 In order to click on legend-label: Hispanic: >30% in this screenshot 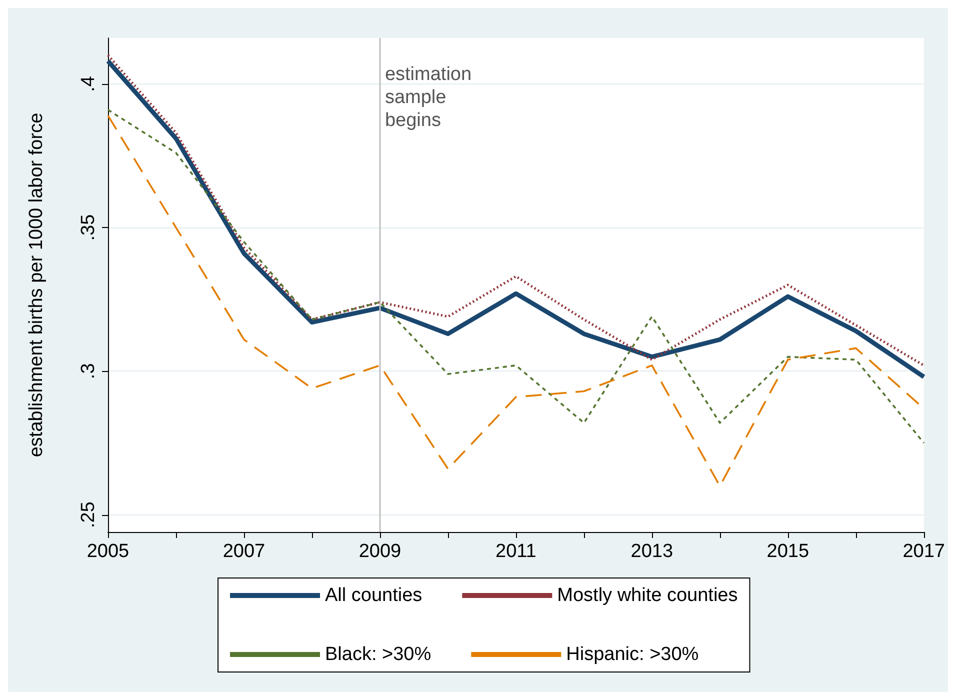, I will do `click(632, 654)`.